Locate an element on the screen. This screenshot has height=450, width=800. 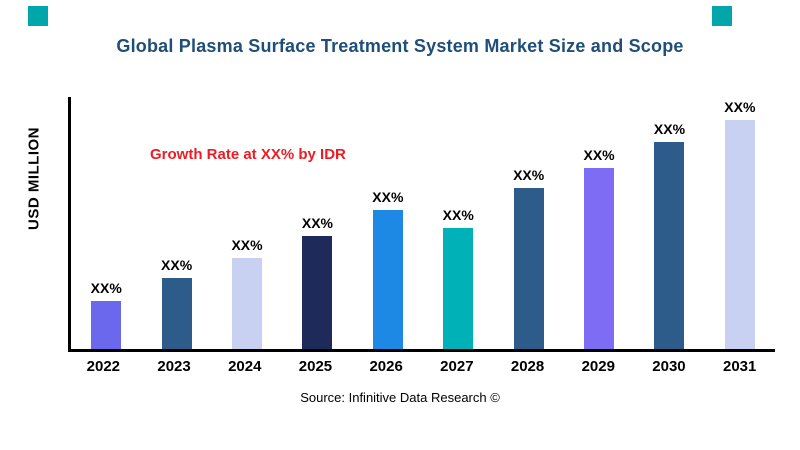
x-tick: 2031 is located at coordinates (739, 366).